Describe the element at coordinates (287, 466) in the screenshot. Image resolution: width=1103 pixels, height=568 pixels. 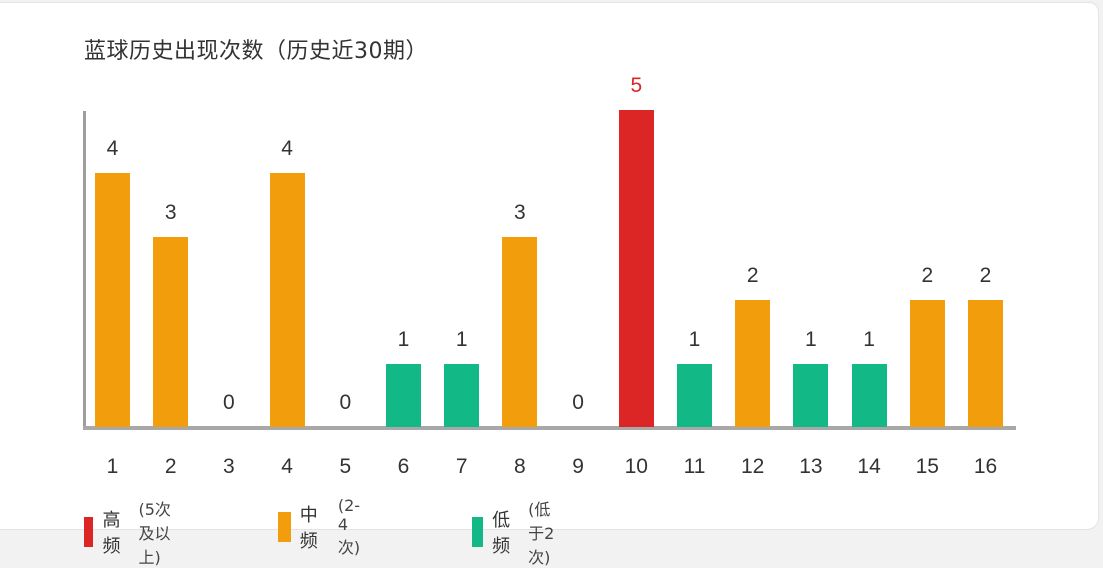
I see `x-tick-4: 4` at that location.